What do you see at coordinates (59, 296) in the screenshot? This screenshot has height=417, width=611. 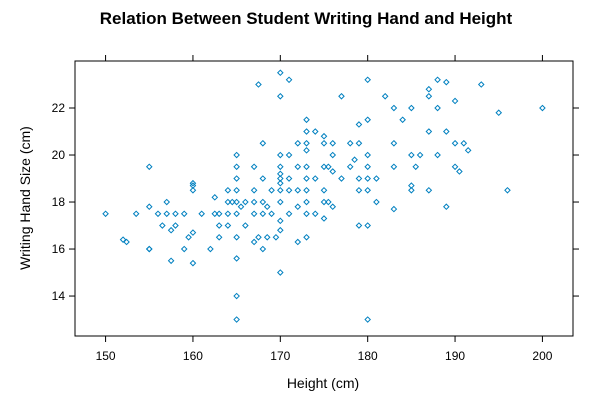 I see `y-tick-label: 14` at bounding box center [59, 296].